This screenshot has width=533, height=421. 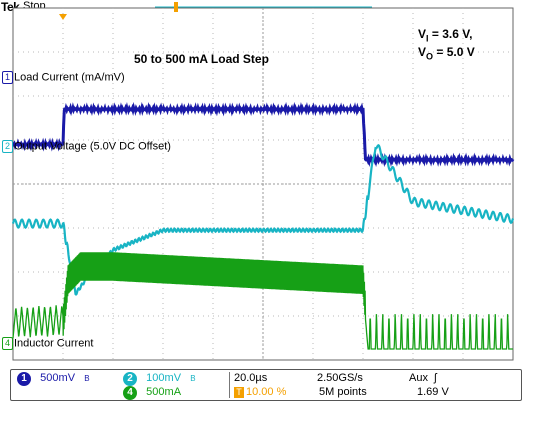 I want to click on channel1-settings: 1 500mV B, so click(x=53, y=379).